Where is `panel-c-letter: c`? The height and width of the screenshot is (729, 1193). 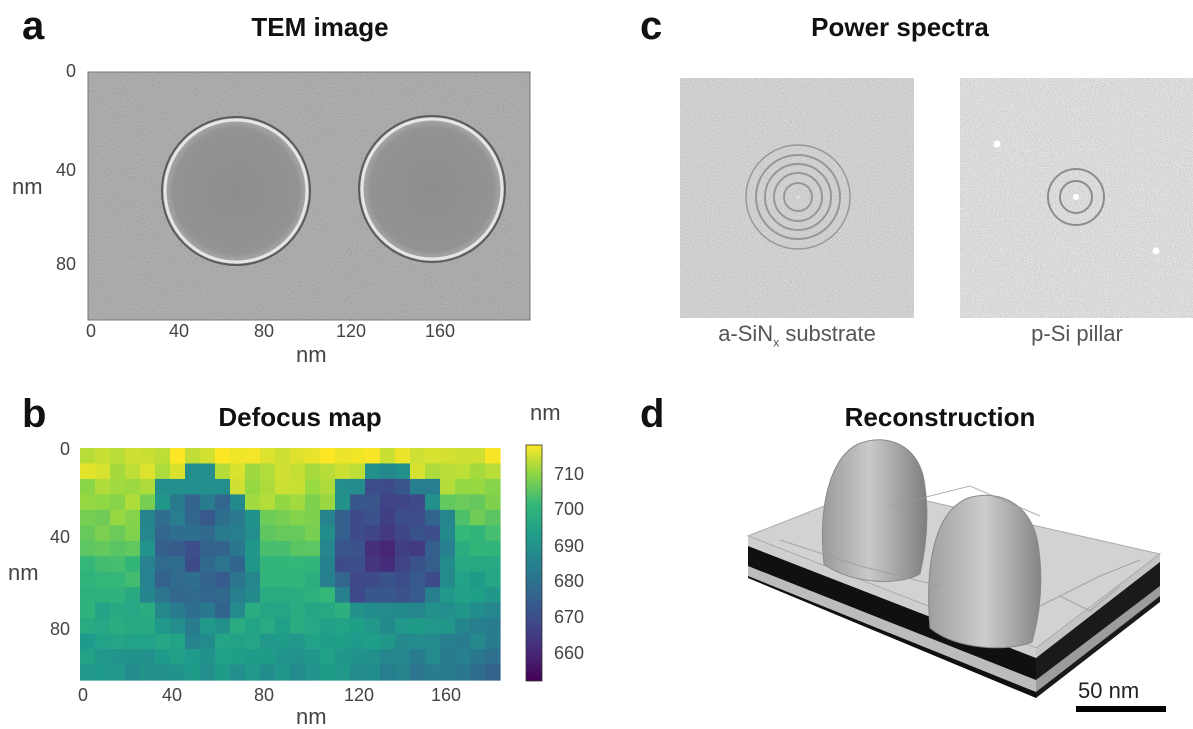
panel-c-letter: c is located at coordinates (651, 26).